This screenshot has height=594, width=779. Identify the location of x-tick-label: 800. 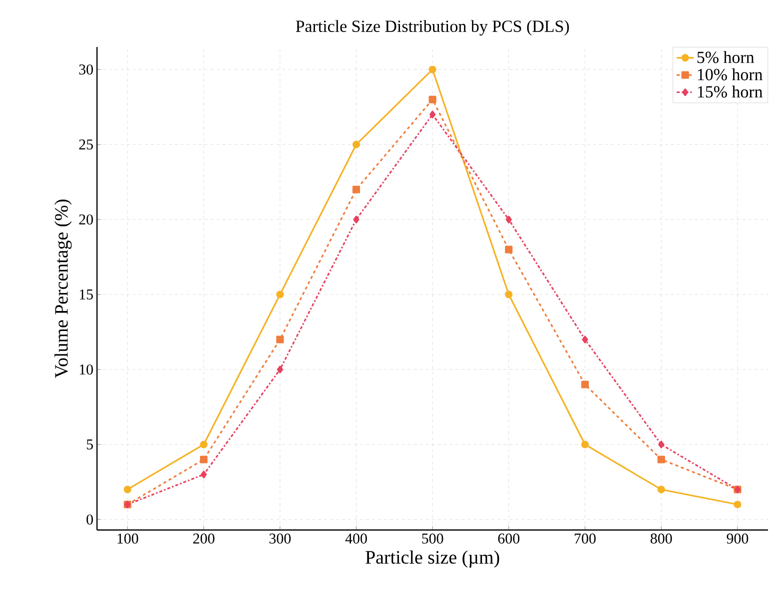
(661, 539).